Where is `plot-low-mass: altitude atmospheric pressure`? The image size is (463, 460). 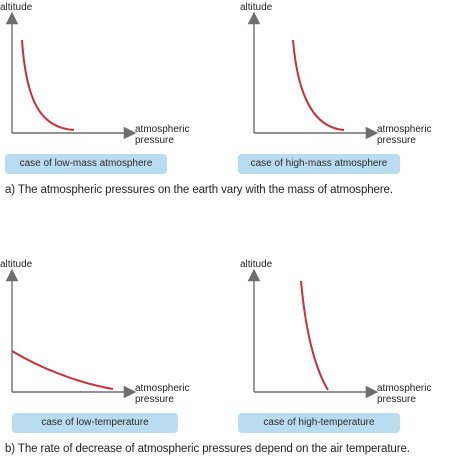
plot-low-mass: altitude atmospheric pressure is located at coordinates (94, 74).